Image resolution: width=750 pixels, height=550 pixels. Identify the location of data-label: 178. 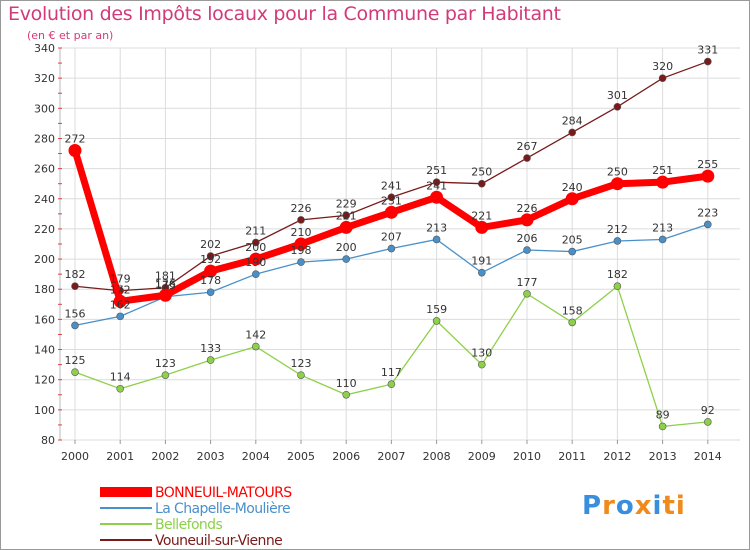
(210, 280).